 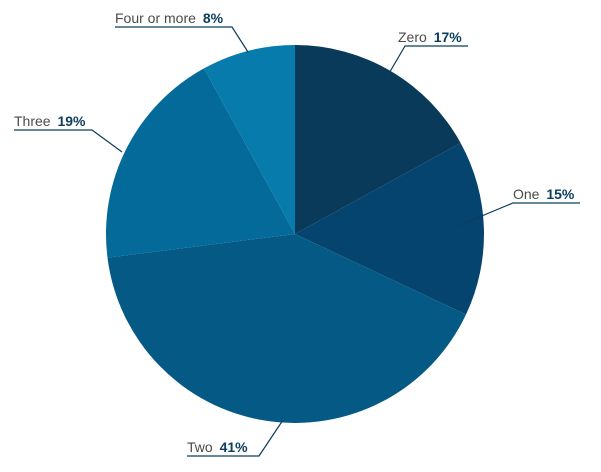 What do you see at coordinates (234, 447) in the screenshot?
I see `slice-label-value: 41%` at bounding box center [234, 447].